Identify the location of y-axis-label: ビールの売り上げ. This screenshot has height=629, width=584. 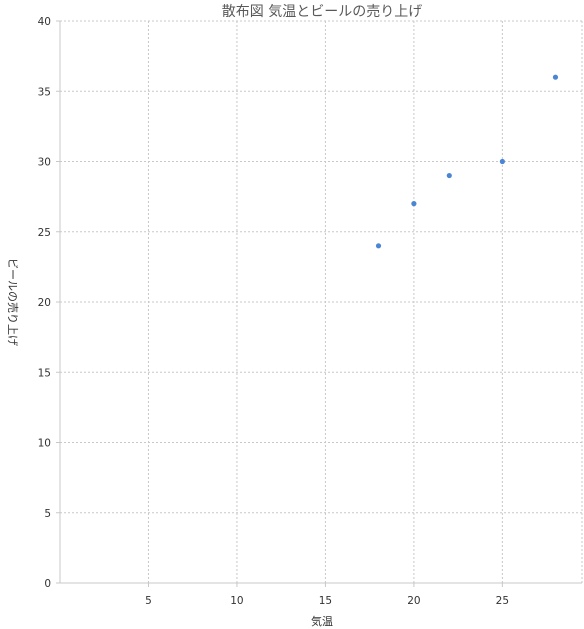
(12, 302).